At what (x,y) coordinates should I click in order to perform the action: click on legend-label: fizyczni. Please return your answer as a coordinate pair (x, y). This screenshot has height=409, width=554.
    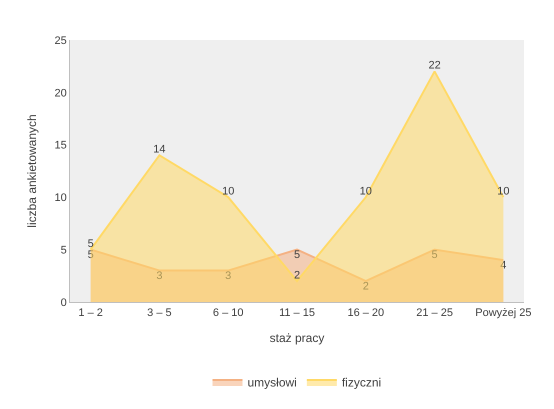
    Looking at the image, I should click on (362, 383).